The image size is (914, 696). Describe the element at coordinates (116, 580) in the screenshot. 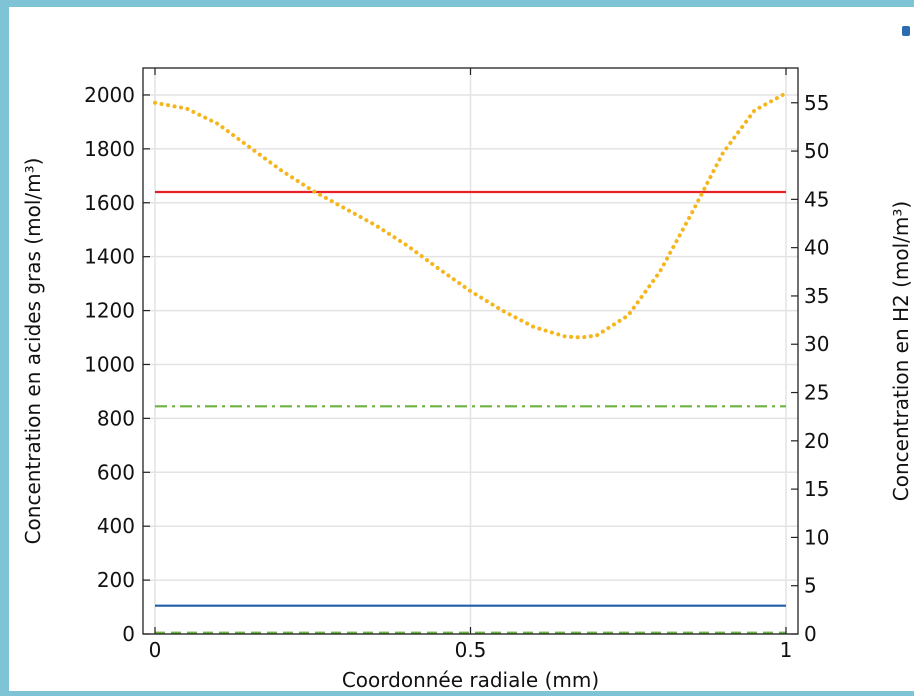

I see `y-left-tick-label: 200` at that location.